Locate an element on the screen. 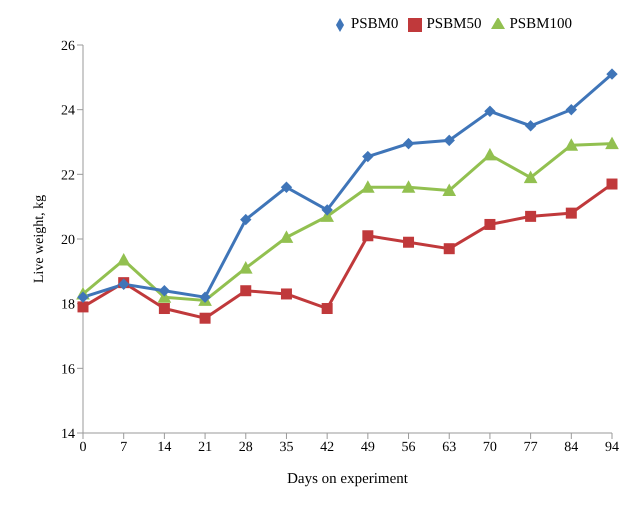 Image resolution: width=630 pixels, height=517 pixels. y-tick-label: 20 is located at coordinates (68, 240).